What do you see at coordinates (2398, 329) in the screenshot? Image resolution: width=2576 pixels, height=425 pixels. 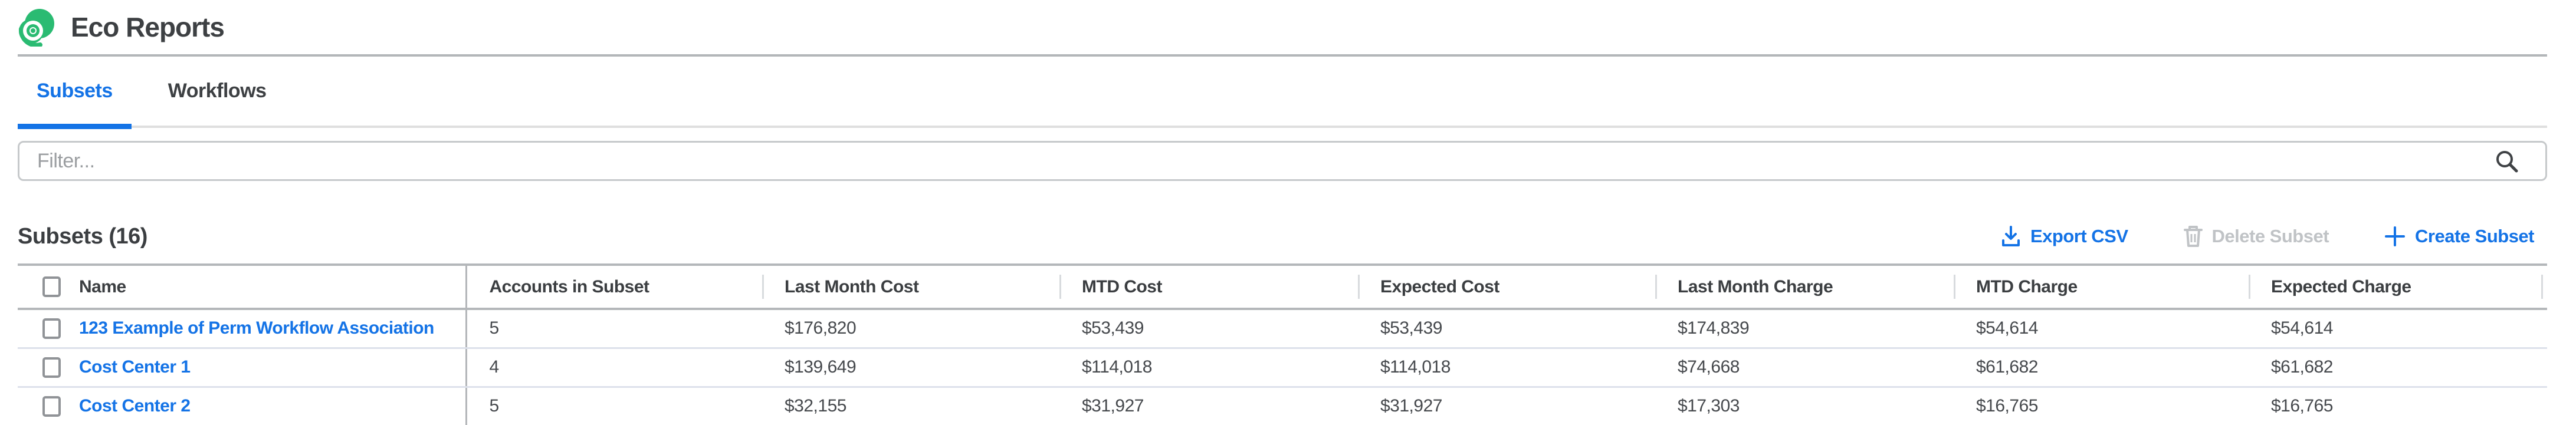 I see `cell-expected-charge: $54,614` at bounding box center [2398, 329].